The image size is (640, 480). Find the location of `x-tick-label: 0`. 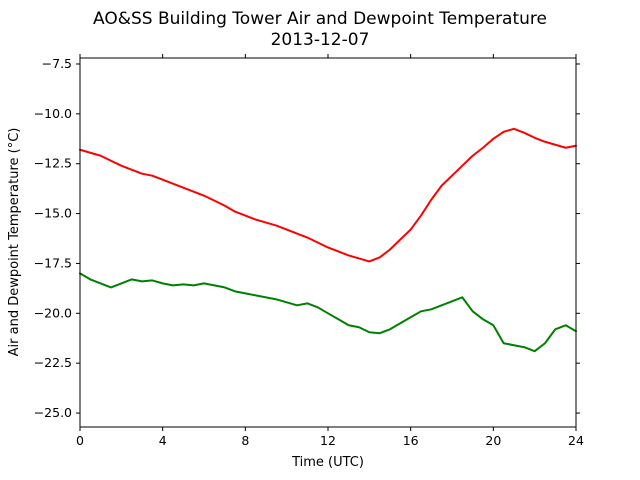

x-tick-label: 0 is located at coordinates (80, 440).